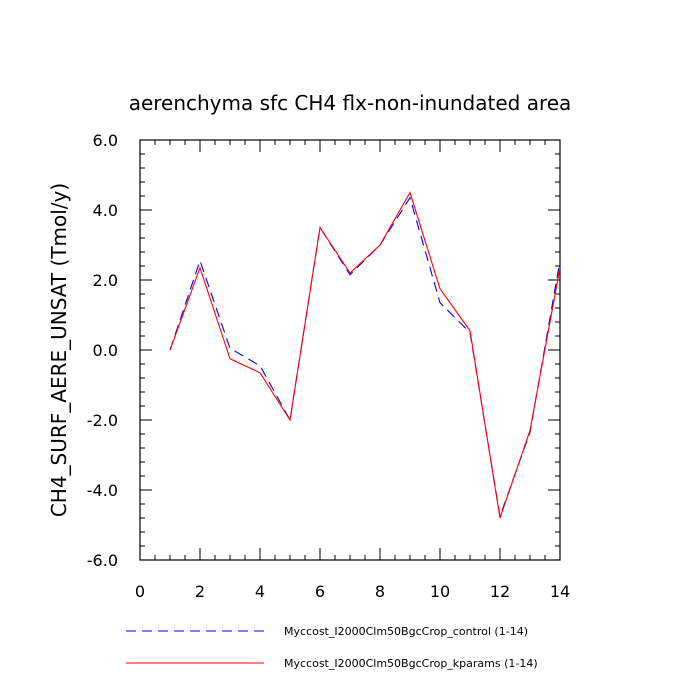  I want to click on y-tick-labels: -6.0 -4.0 -2.0 0.0 2.0 4.0 6.0, so click(102, 350).